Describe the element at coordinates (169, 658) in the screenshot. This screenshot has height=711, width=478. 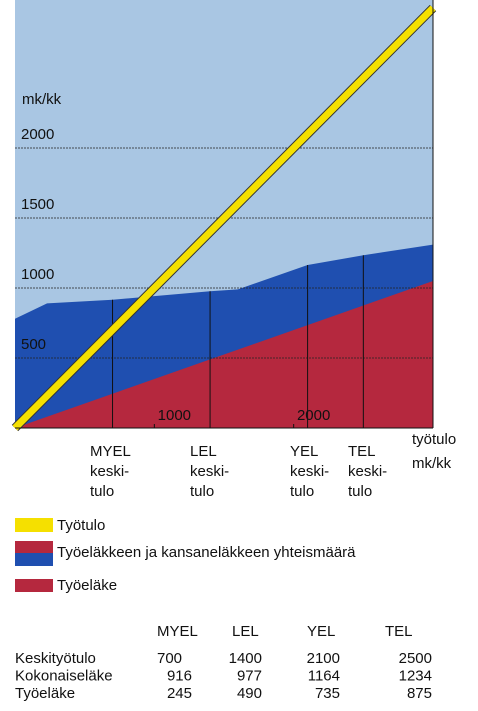
I see `table-cell: 700` at that location.